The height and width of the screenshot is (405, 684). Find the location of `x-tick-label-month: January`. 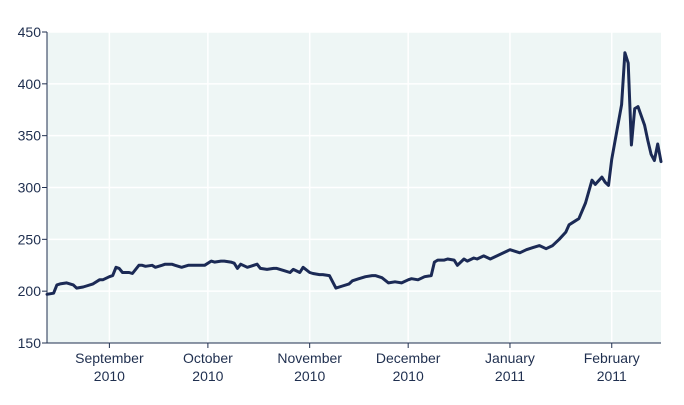

x-tick-label-month: January is located at coordinates (510, 358).